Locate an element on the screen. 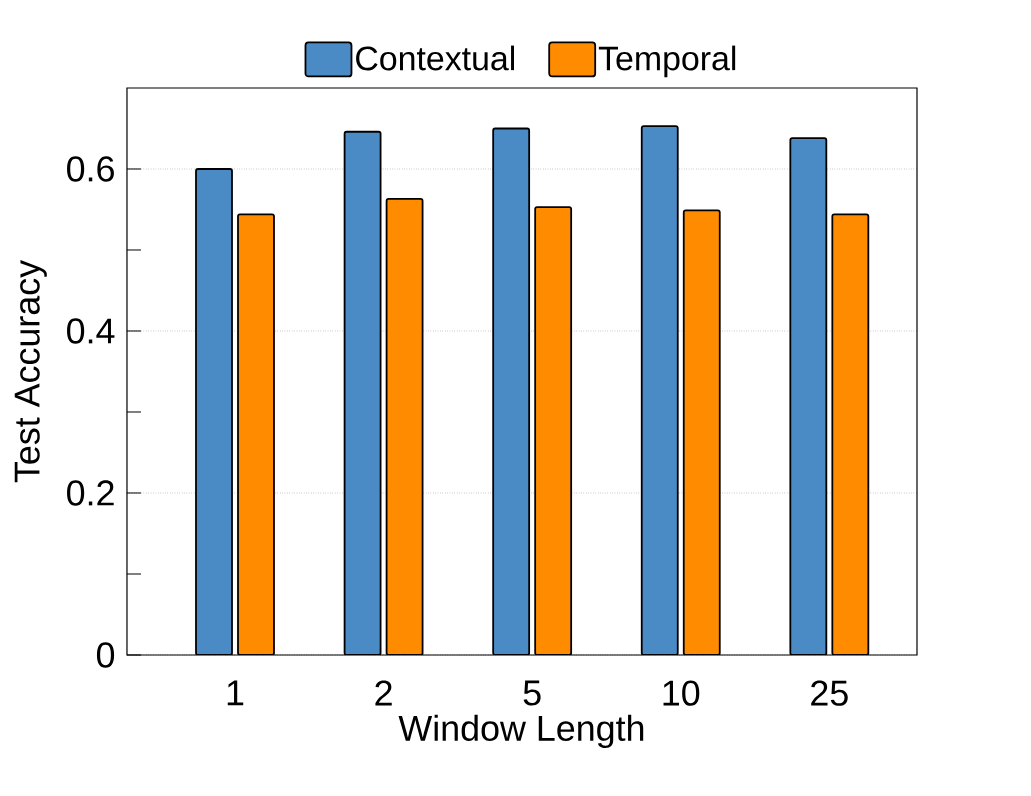  y-axis-title: Test Accuracy is located at coordinates (30, 371).